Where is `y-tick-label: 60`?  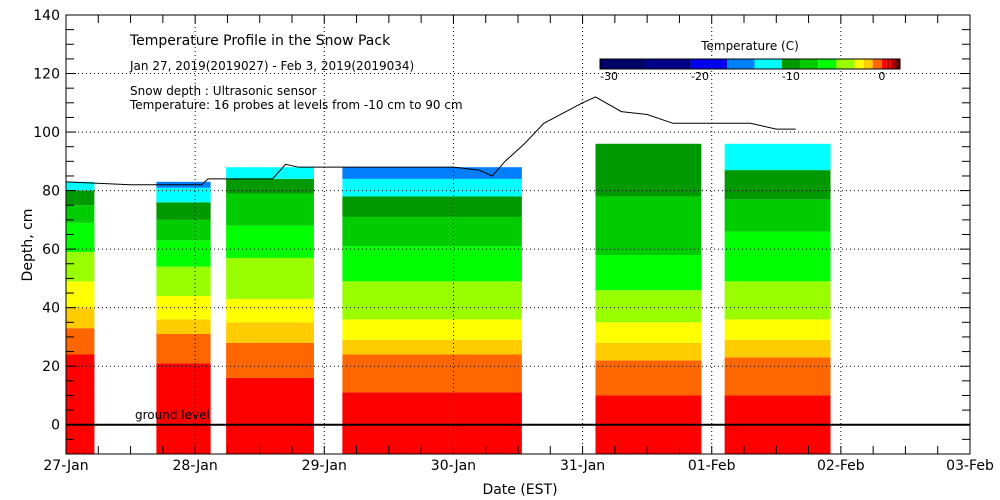
y-tick-label: 60 is located at coordinates (51, 250).